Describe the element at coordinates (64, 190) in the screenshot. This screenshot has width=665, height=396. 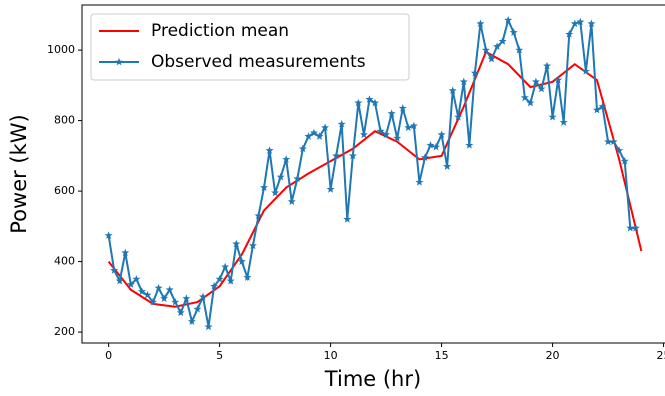
I see `y-tick-label: 600` at that location.